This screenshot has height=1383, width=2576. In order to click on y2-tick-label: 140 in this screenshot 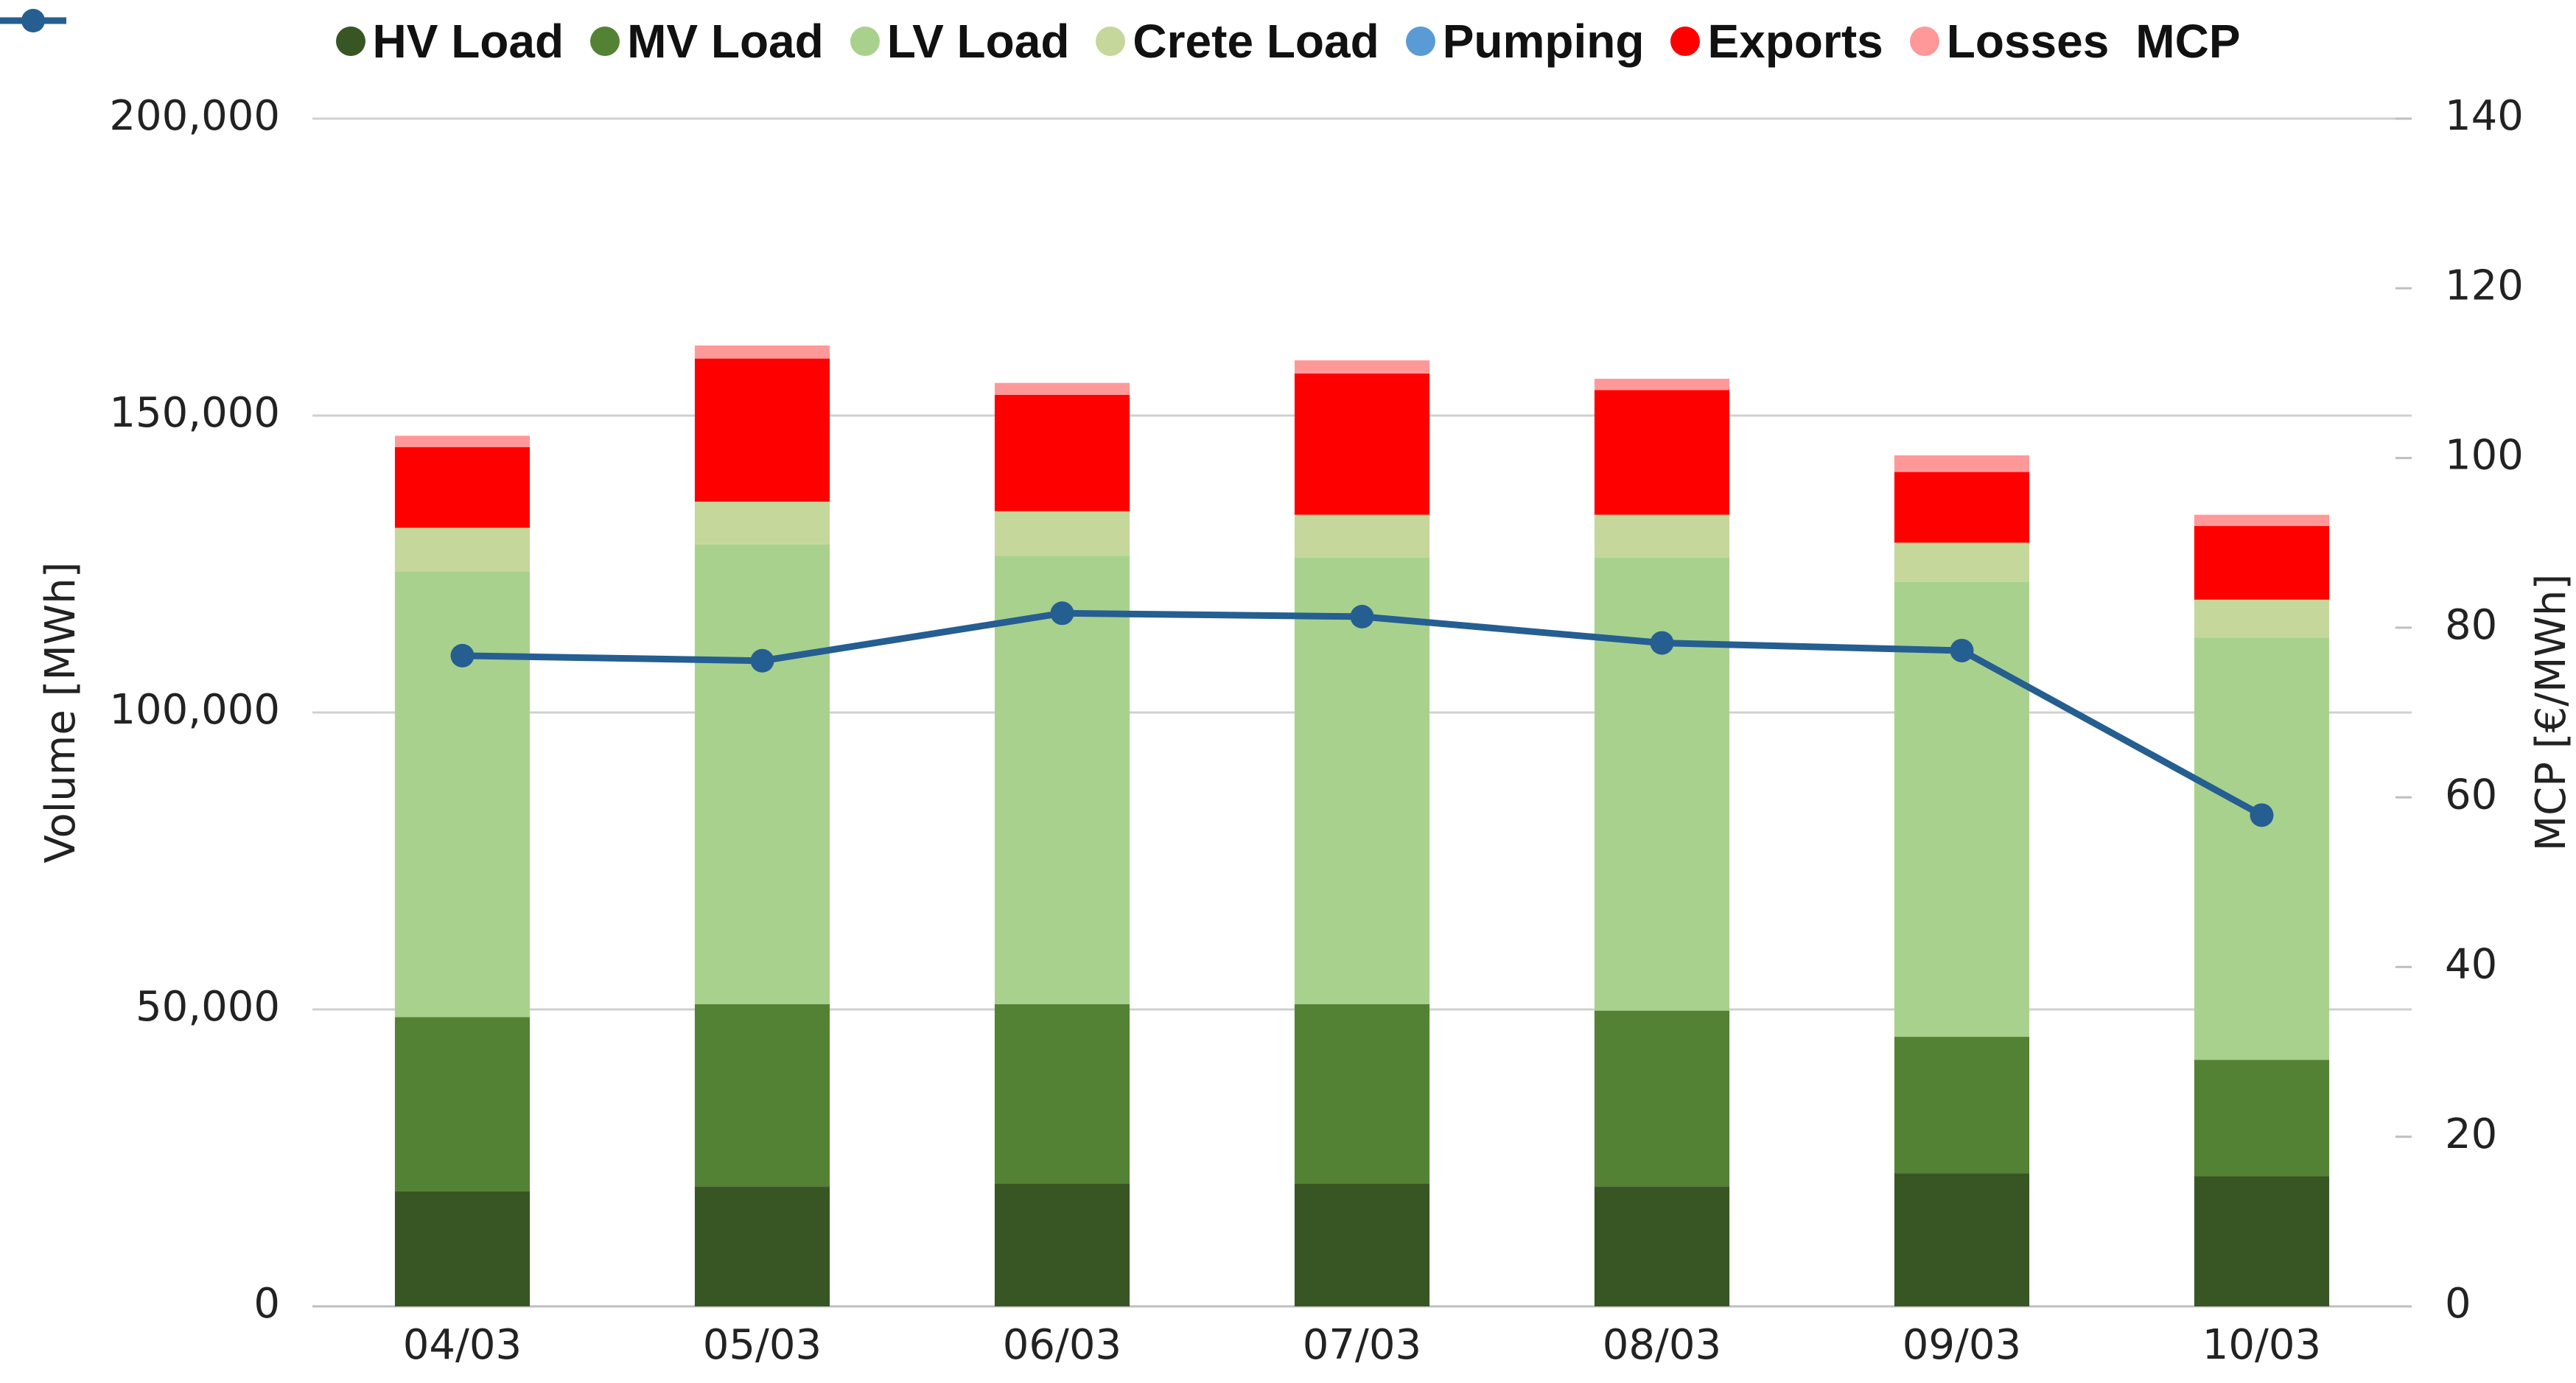, I will do `click(2484, 116)`.